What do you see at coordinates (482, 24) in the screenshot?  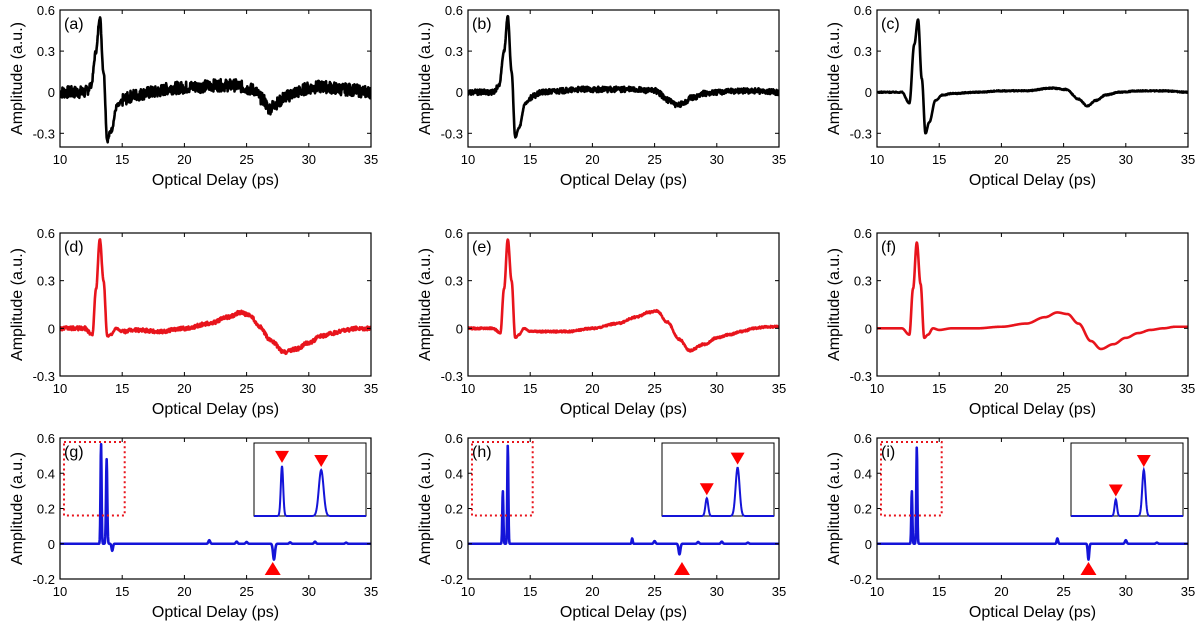 I see `panel-label: (b)` at bounding box center [482, 24].